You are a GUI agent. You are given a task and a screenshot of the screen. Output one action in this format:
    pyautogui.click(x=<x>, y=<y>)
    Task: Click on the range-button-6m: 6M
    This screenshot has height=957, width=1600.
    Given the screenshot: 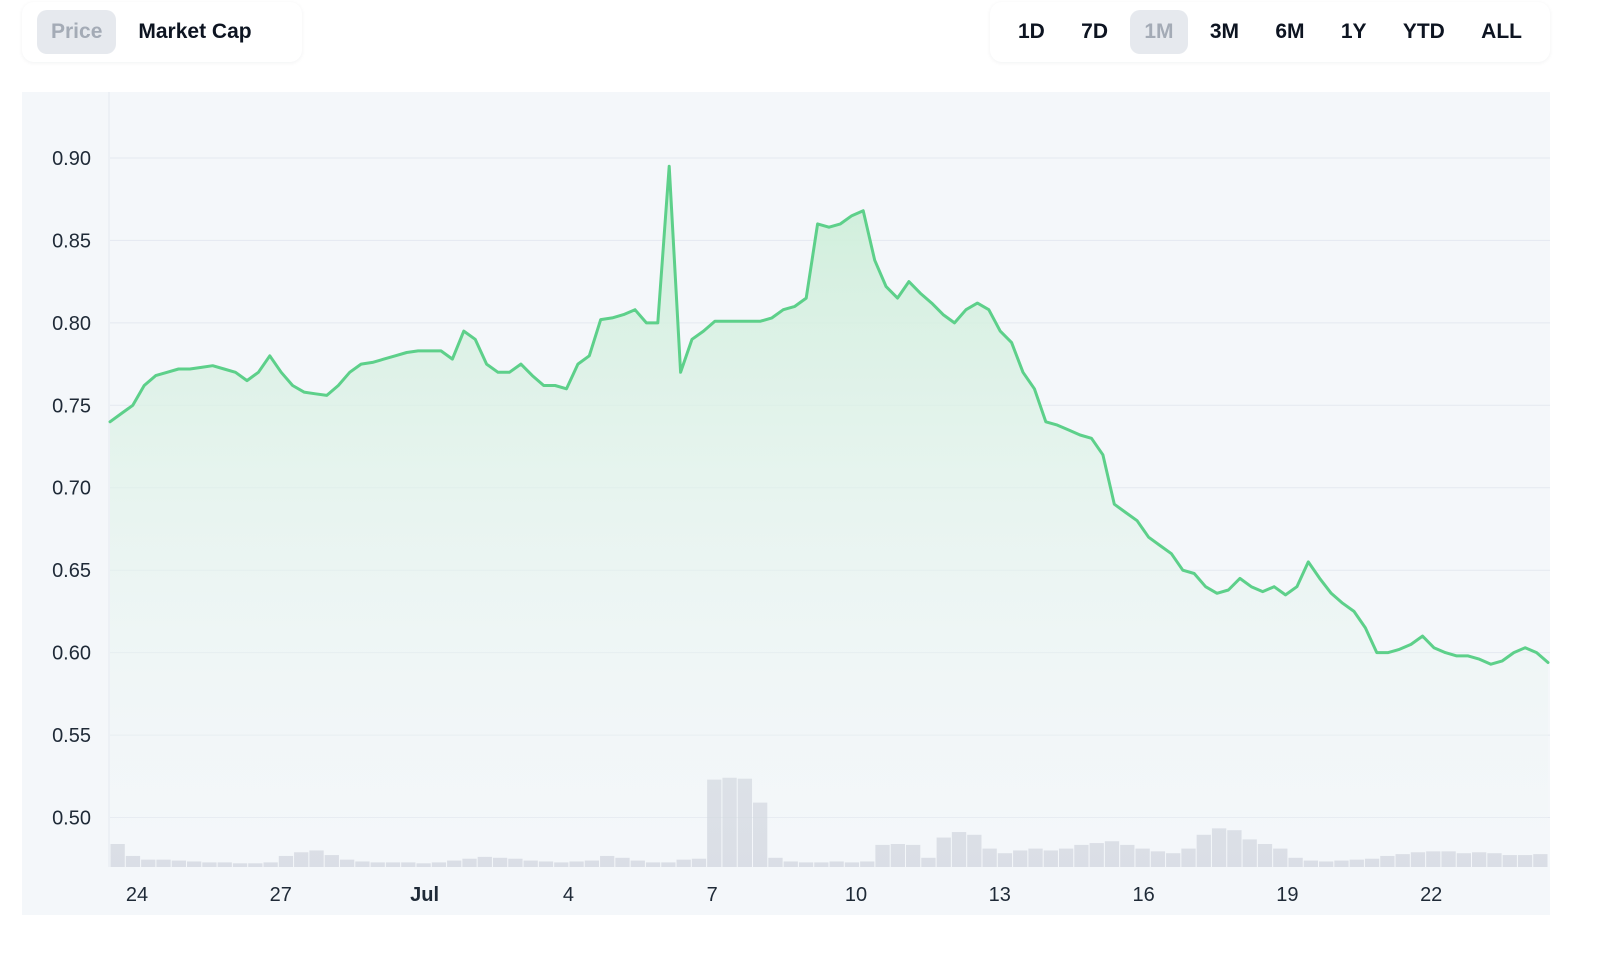 What is the action you would take?
    pyautogui.click(x=1290, y=31)
    